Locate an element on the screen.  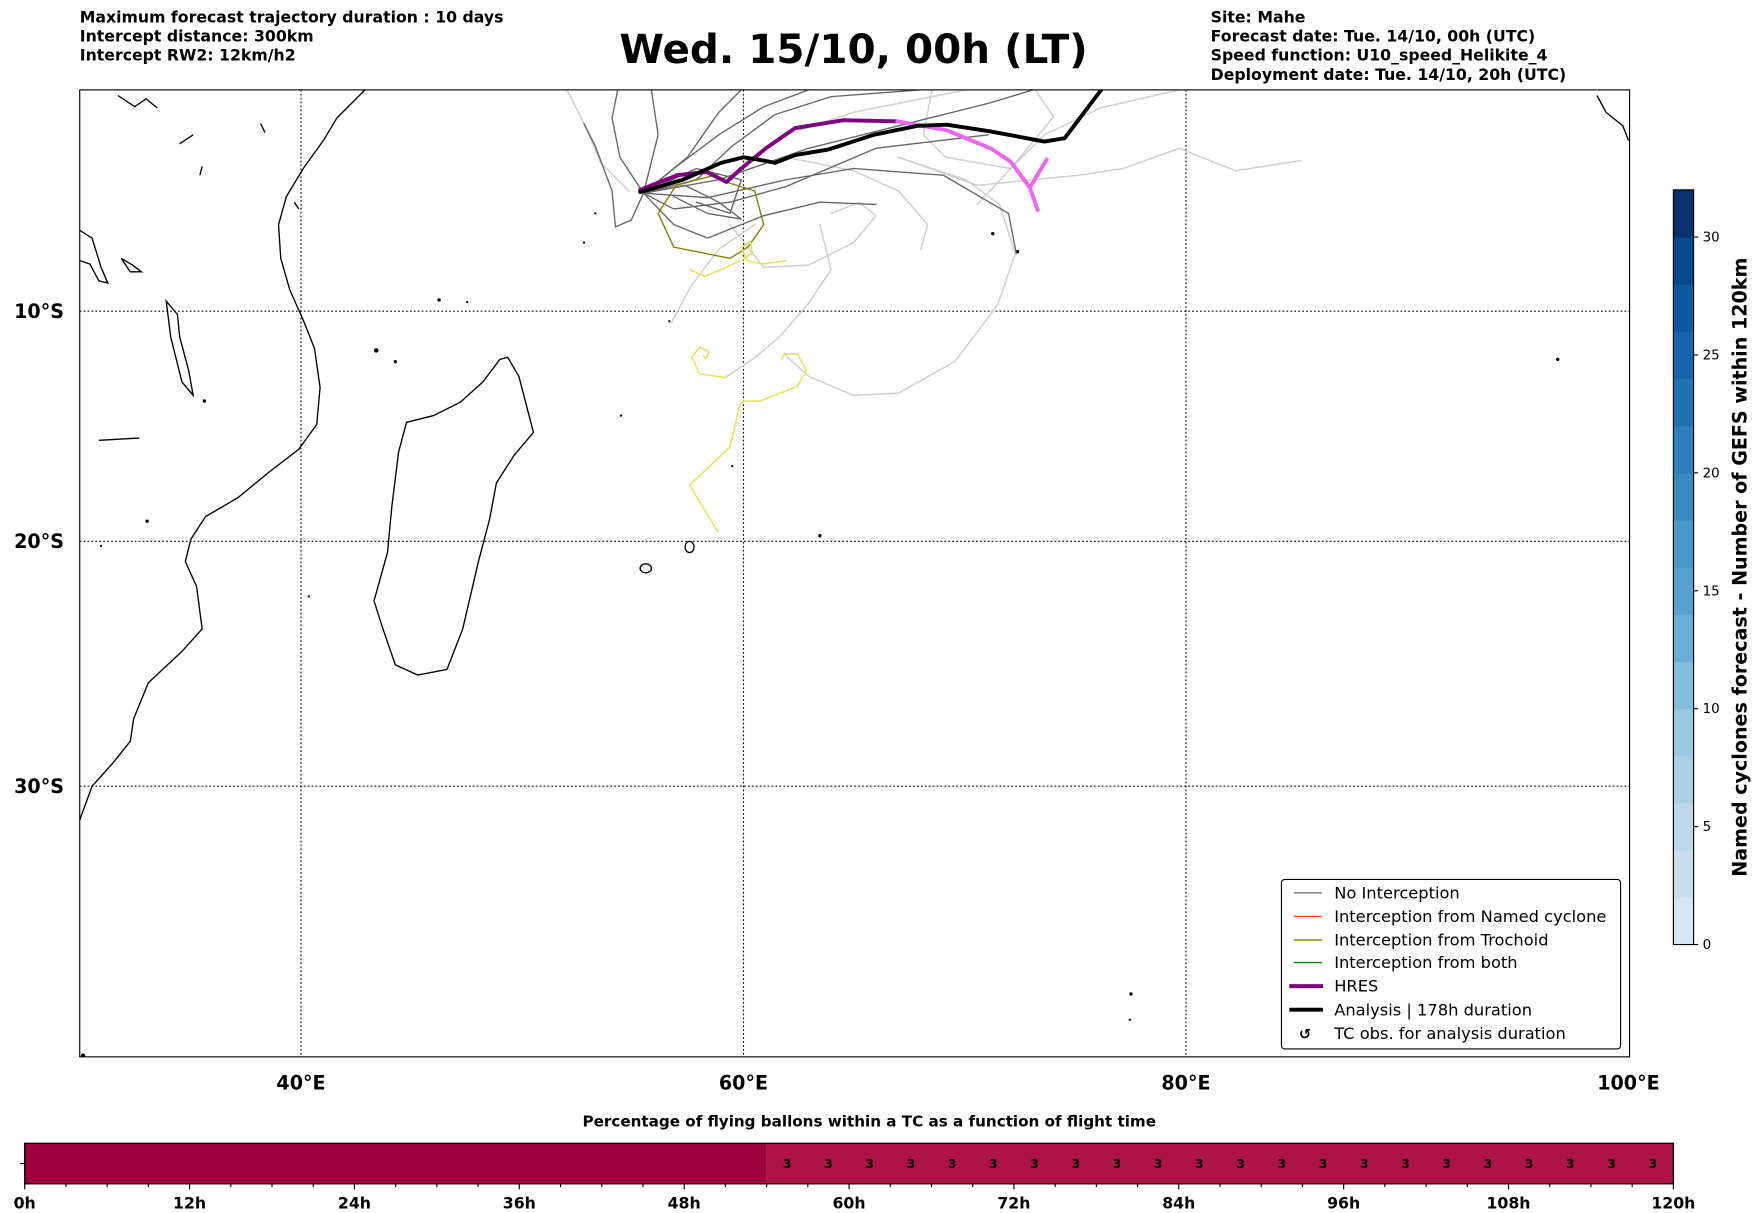
lon-label: 60°E is located at coordinates (743, 1082).